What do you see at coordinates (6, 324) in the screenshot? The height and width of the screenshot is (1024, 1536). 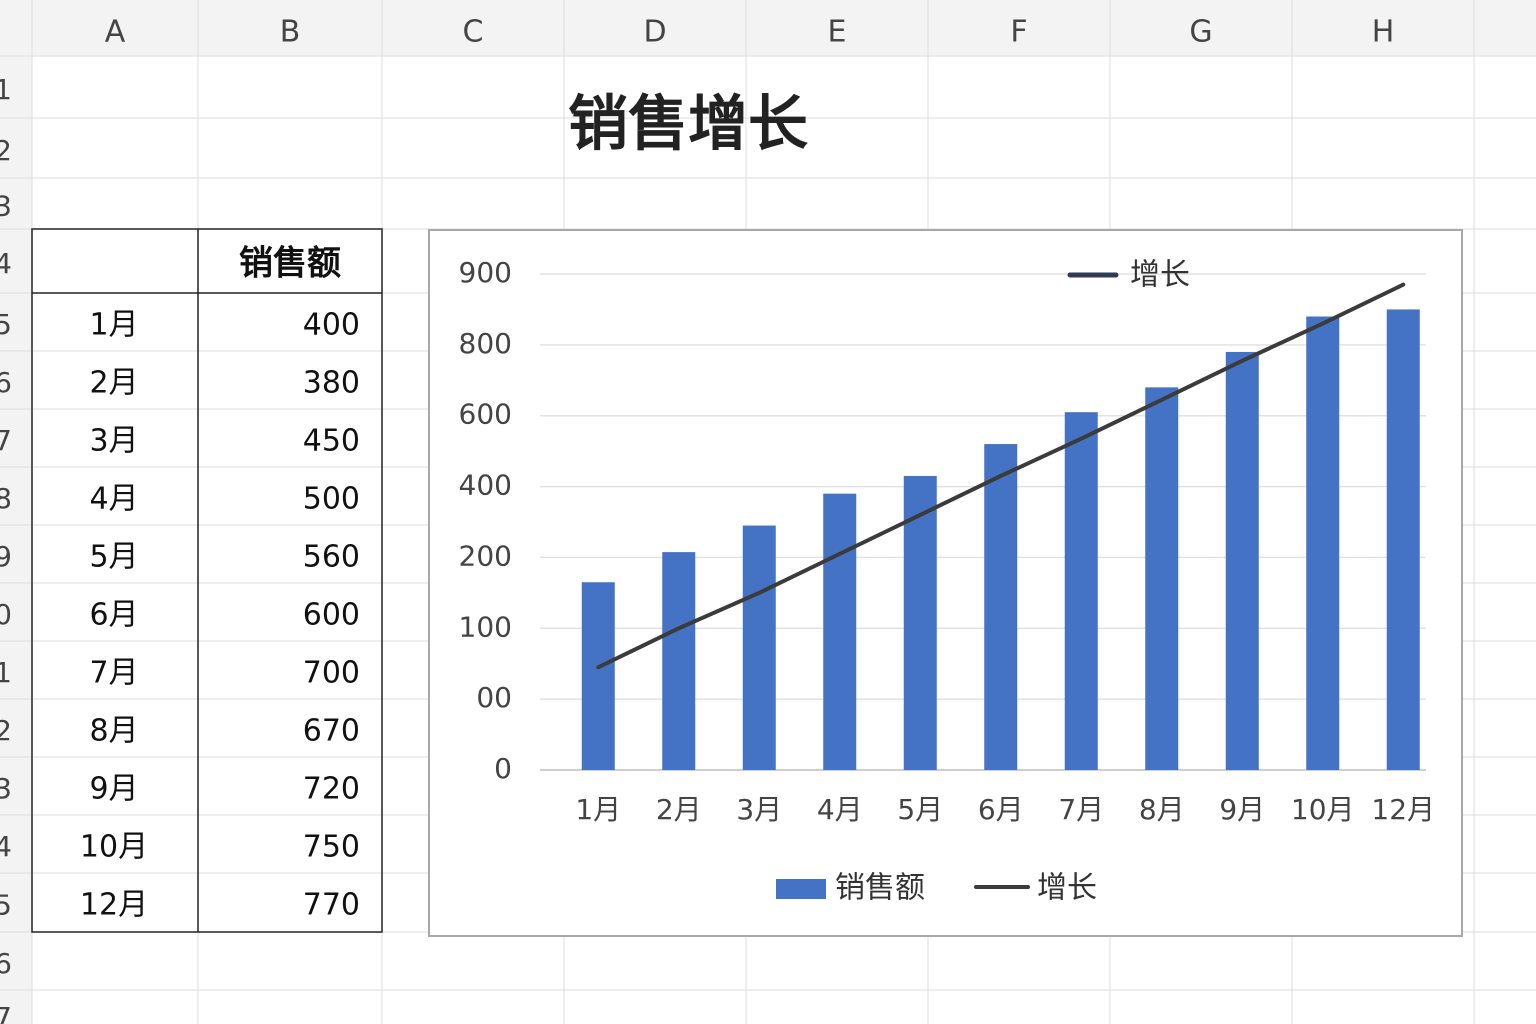 I see `row-header: 5` at bounding box center [6, 324].